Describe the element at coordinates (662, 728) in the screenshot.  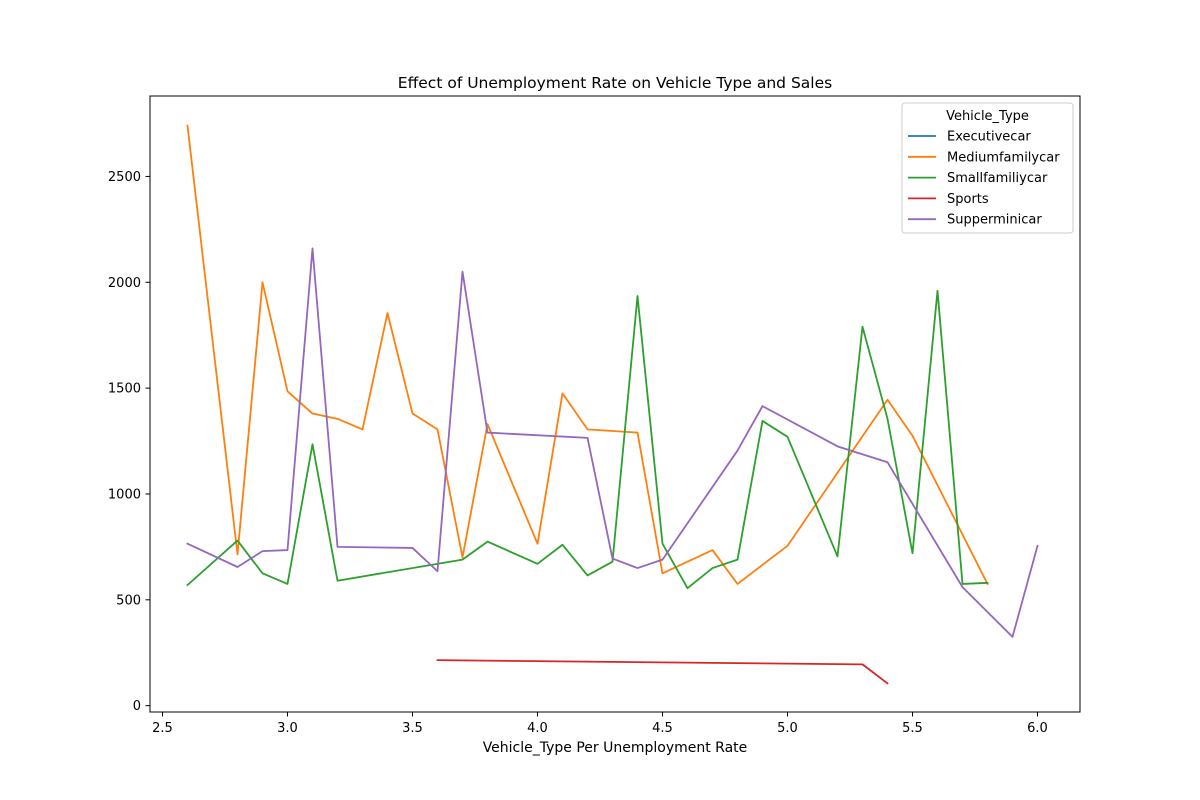
I see `x-tick-label: 4.5` at that location.